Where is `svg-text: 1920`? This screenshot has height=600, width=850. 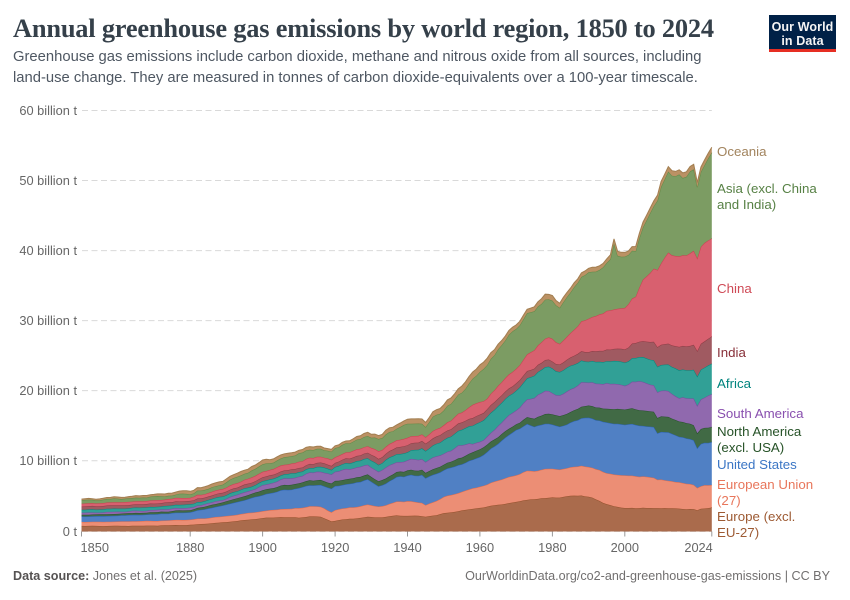 svg-text: 1920 is located at coordinates (335, 547).